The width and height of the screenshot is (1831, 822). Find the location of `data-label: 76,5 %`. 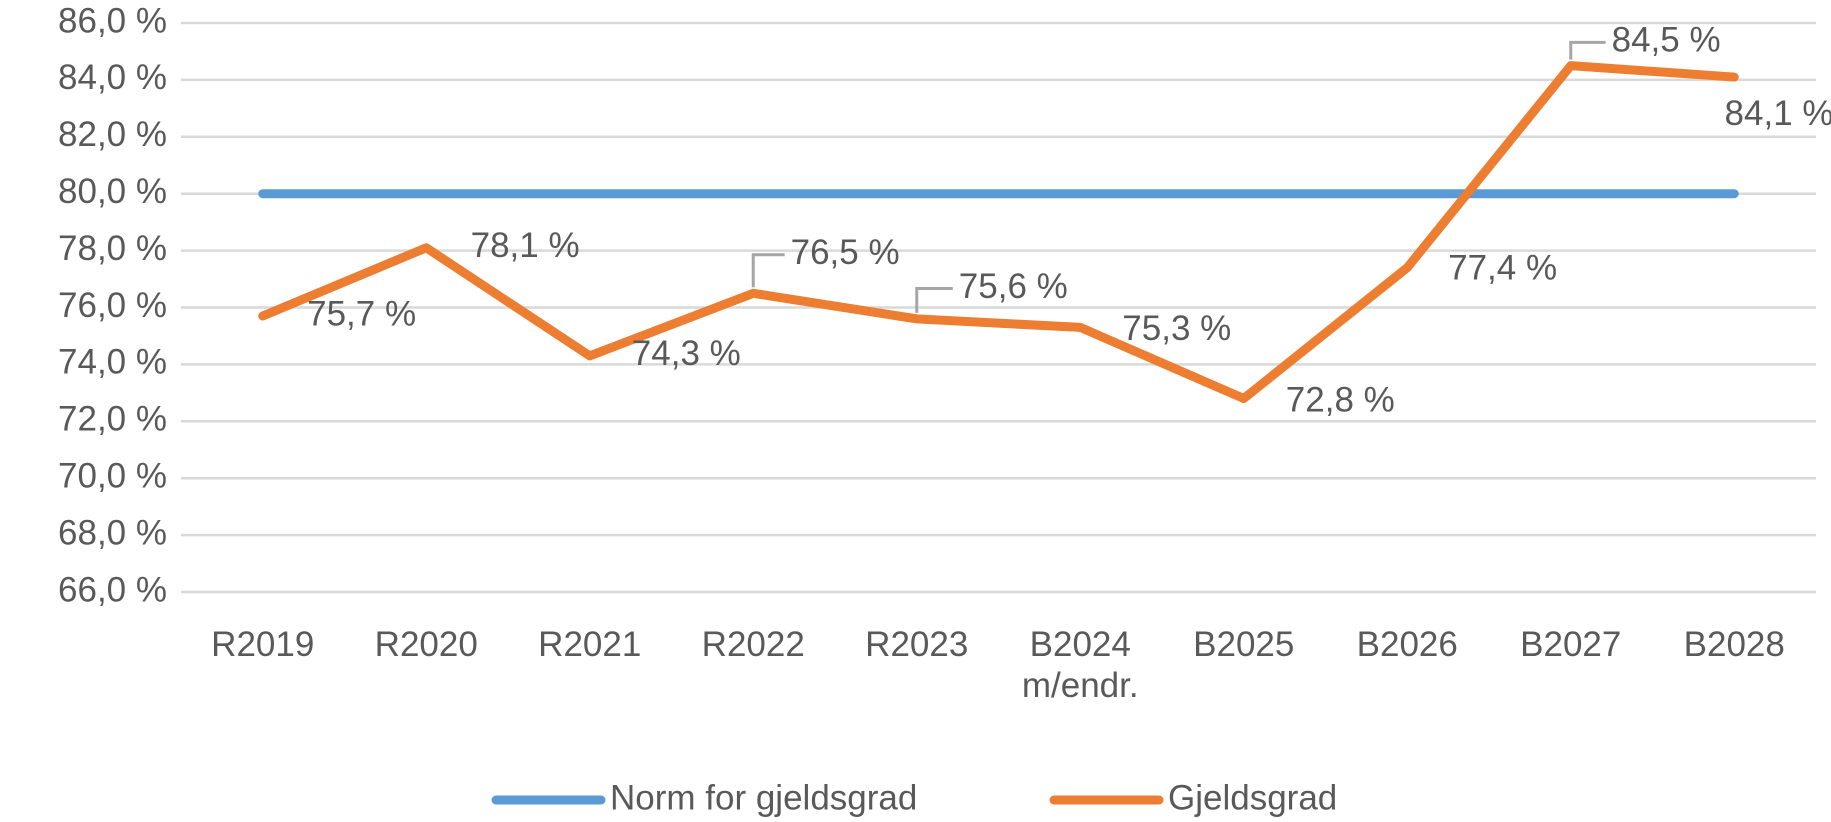

data-label: 76,5 % is located at coordinates (845, 252).